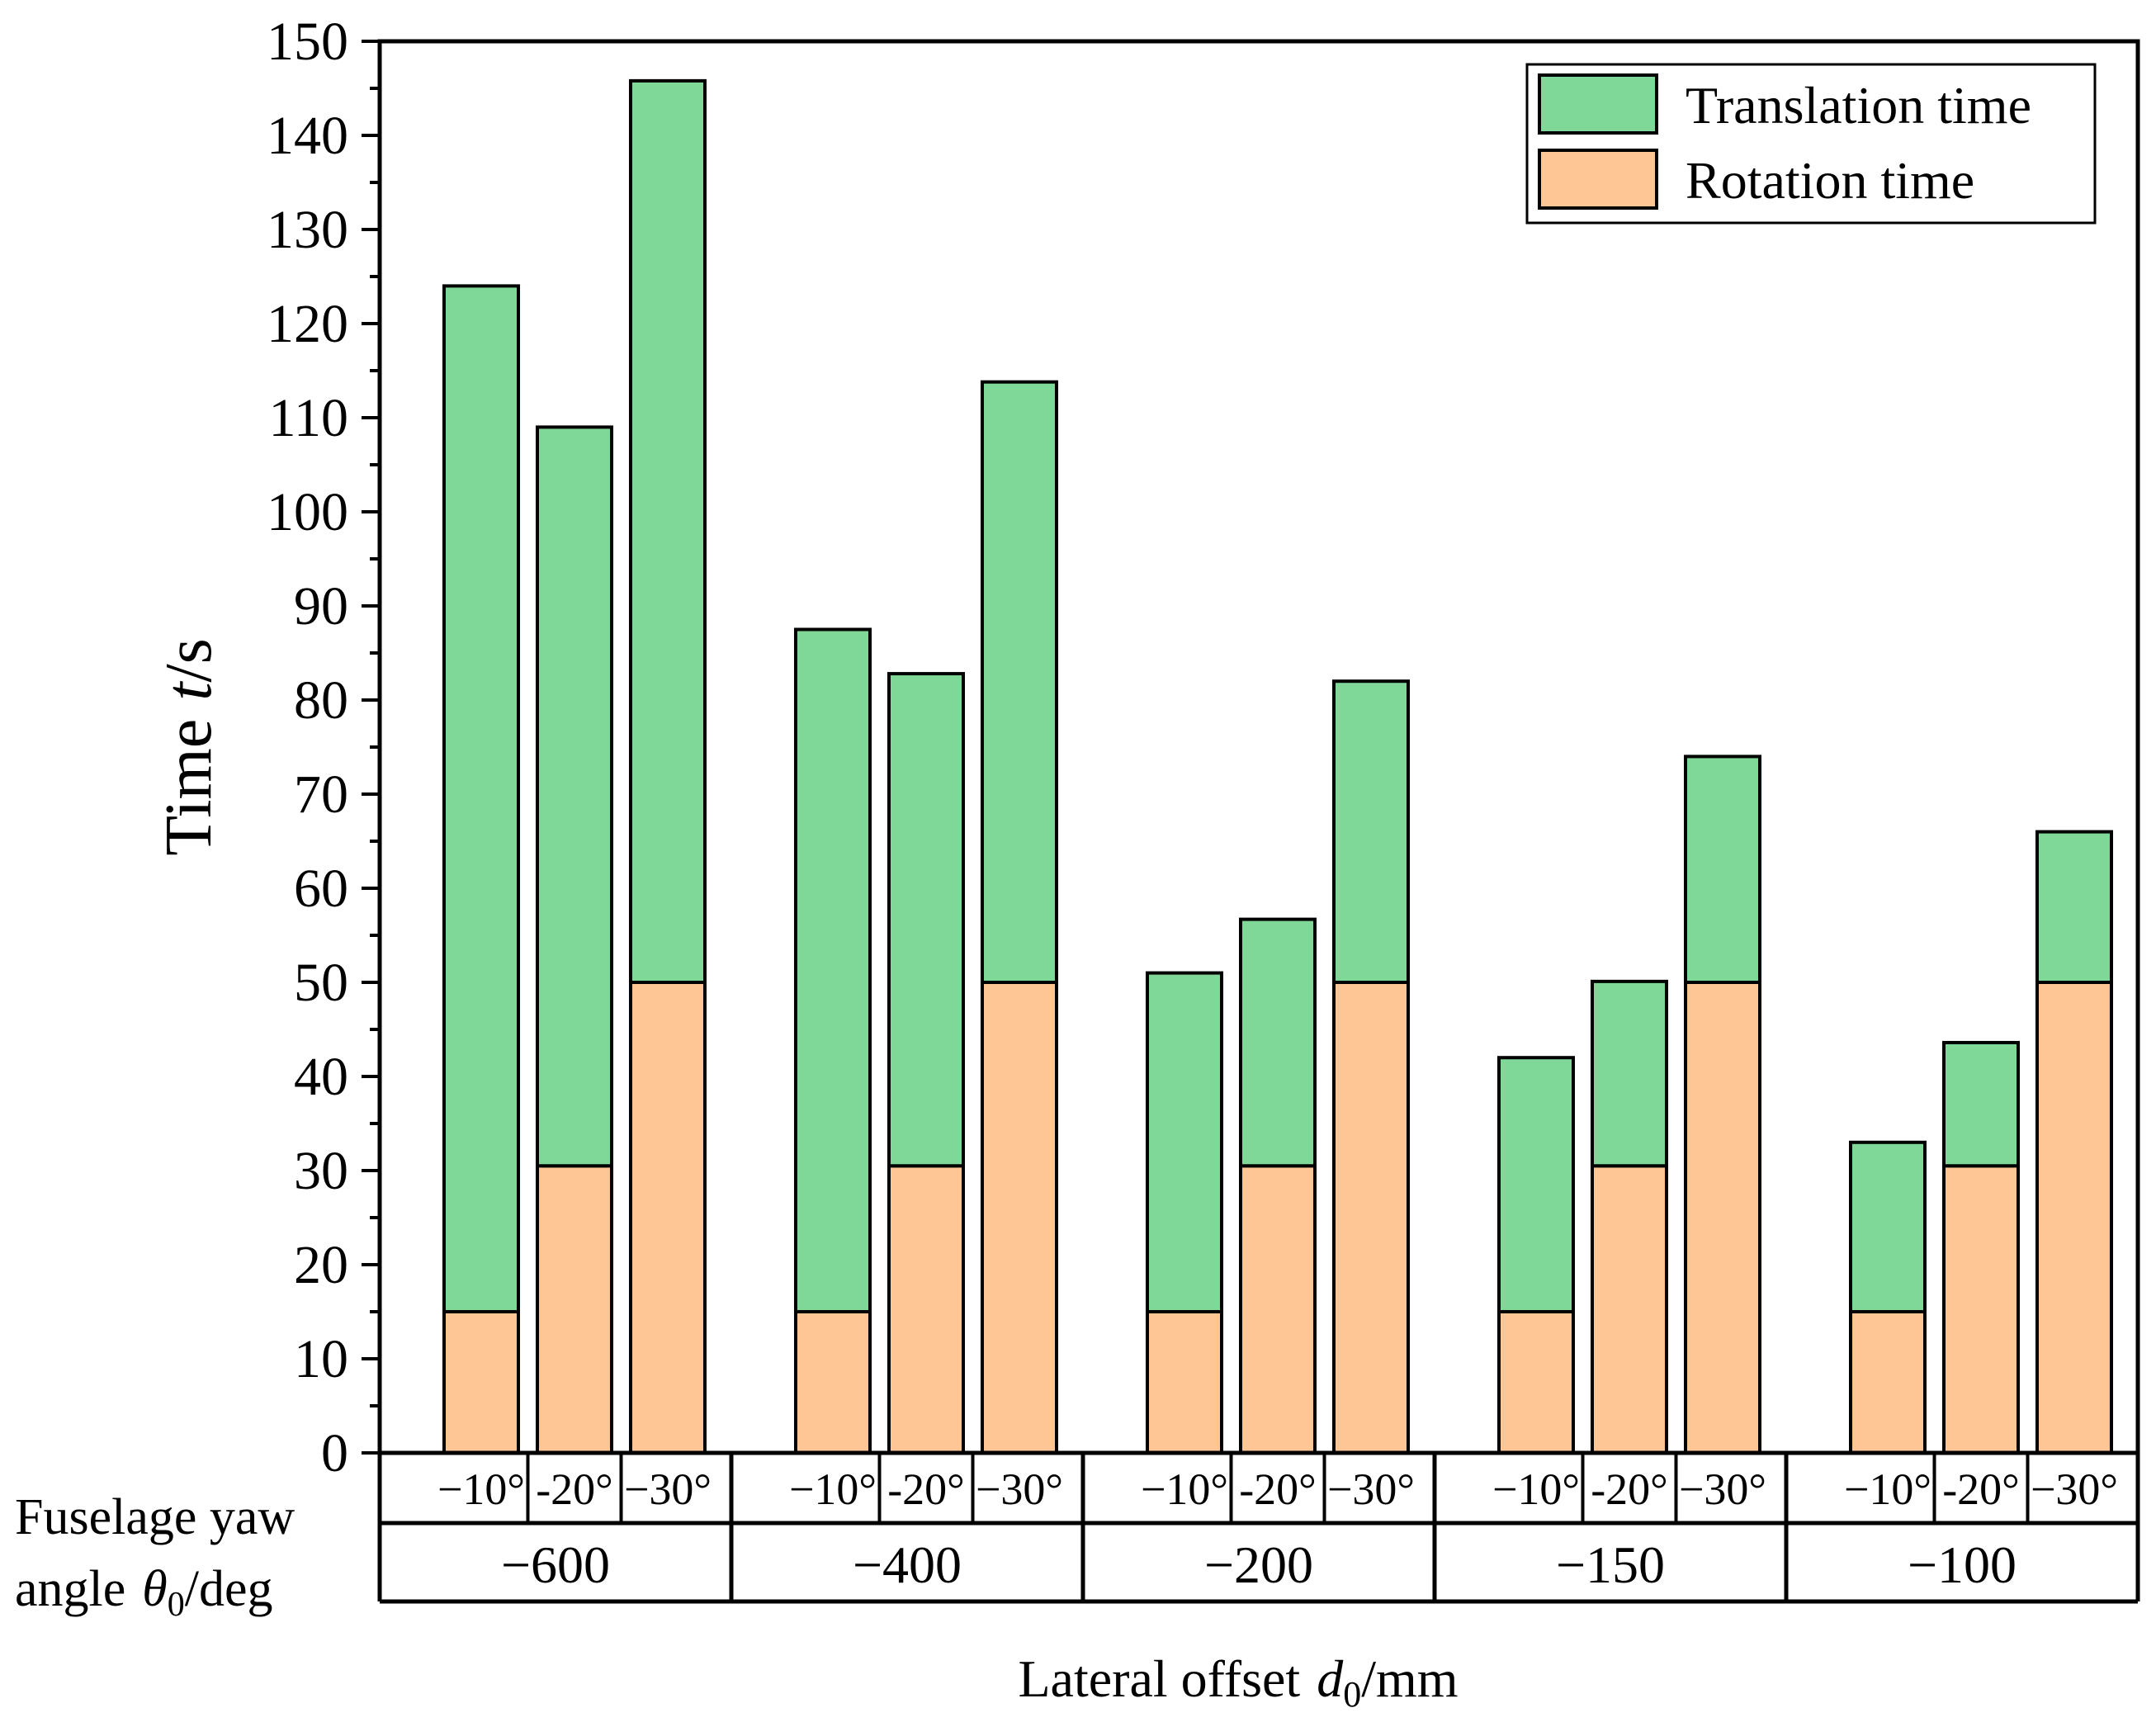  What do you see at coordinates (307, 324) in the screenshot?
I see `y-tick-label: 120` at bounding box center [307, 324].